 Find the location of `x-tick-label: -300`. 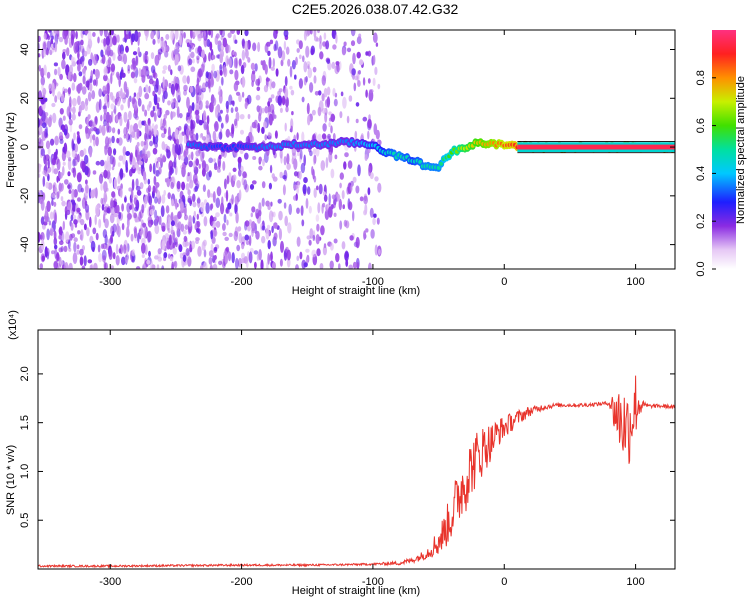

x-tick-label: -300 is located at coordinates (110, 582).